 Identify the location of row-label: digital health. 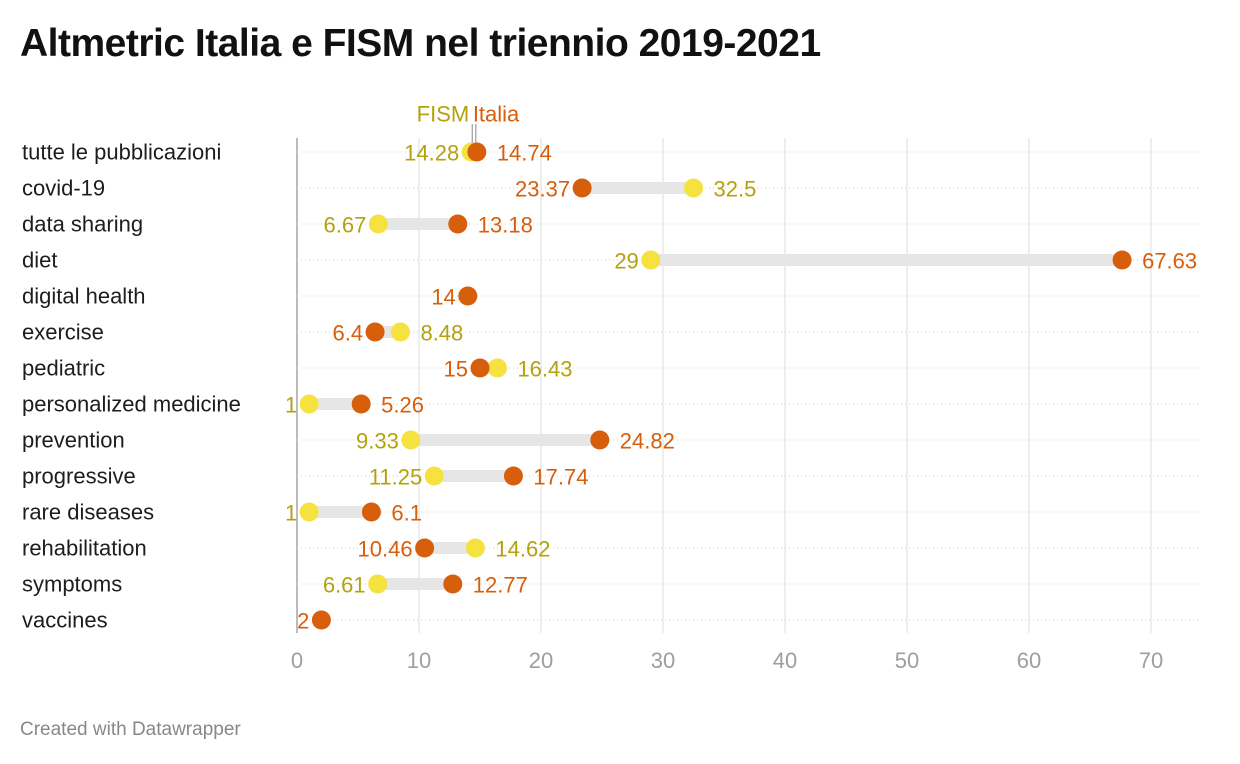
(84, 296).